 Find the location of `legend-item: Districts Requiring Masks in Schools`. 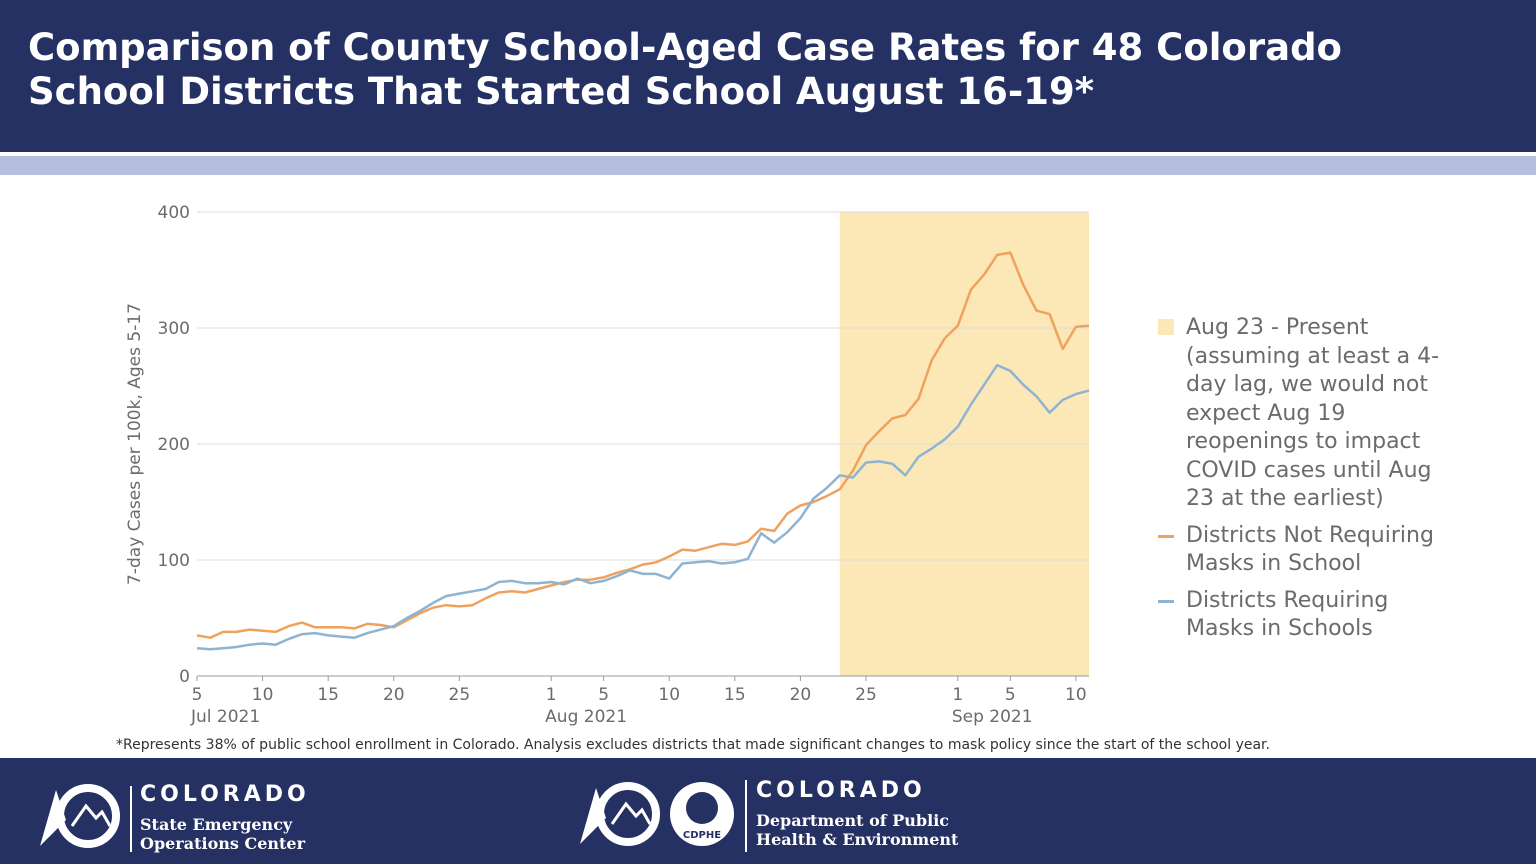

legend-item: Districts Requiring Masks in Schools is located at coordinates (1308, 615).